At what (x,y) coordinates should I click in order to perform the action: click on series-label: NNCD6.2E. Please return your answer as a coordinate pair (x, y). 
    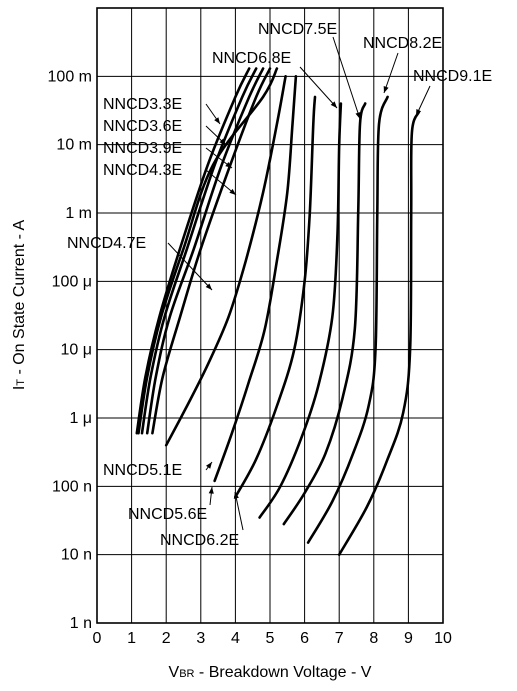
    Looking at the image, I should click on (199, 540).